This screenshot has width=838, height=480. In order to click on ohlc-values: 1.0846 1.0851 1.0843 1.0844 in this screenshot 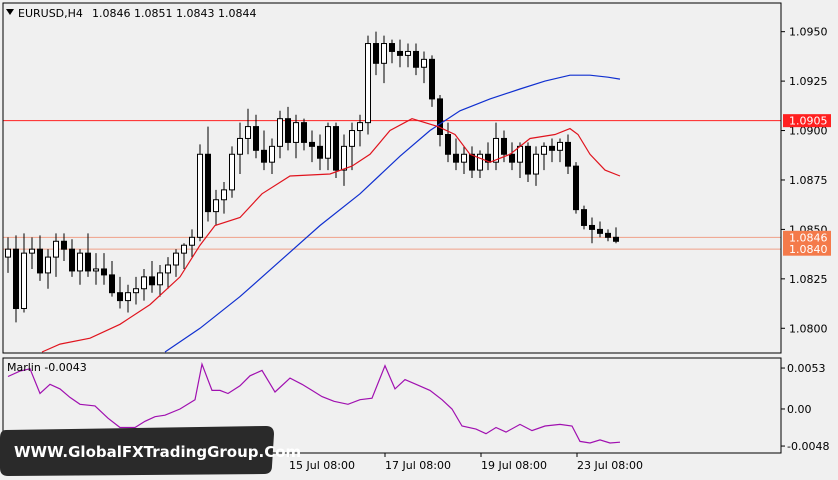, I will do `click(174, 13)`.